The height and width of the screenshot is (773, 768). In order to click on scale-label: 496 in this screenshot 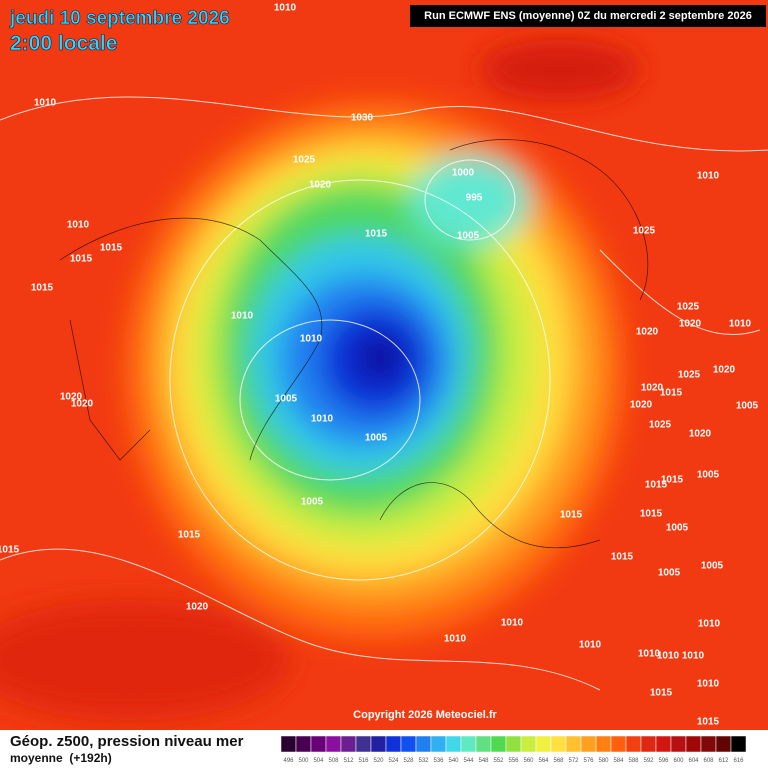, I will do `click(288, 761)`.